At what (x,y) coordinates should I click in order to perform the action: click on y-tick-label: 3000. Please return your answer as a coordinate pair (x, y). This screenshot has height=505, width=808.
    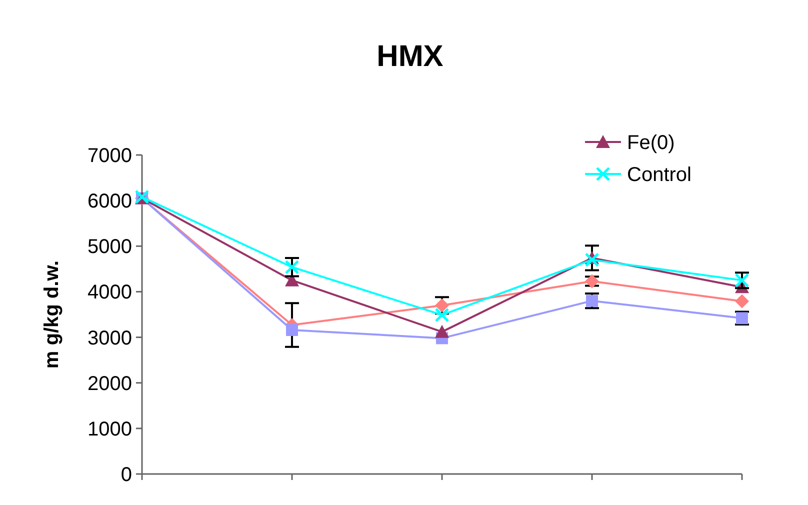
    Looking at the image, I should click on (110, 338).